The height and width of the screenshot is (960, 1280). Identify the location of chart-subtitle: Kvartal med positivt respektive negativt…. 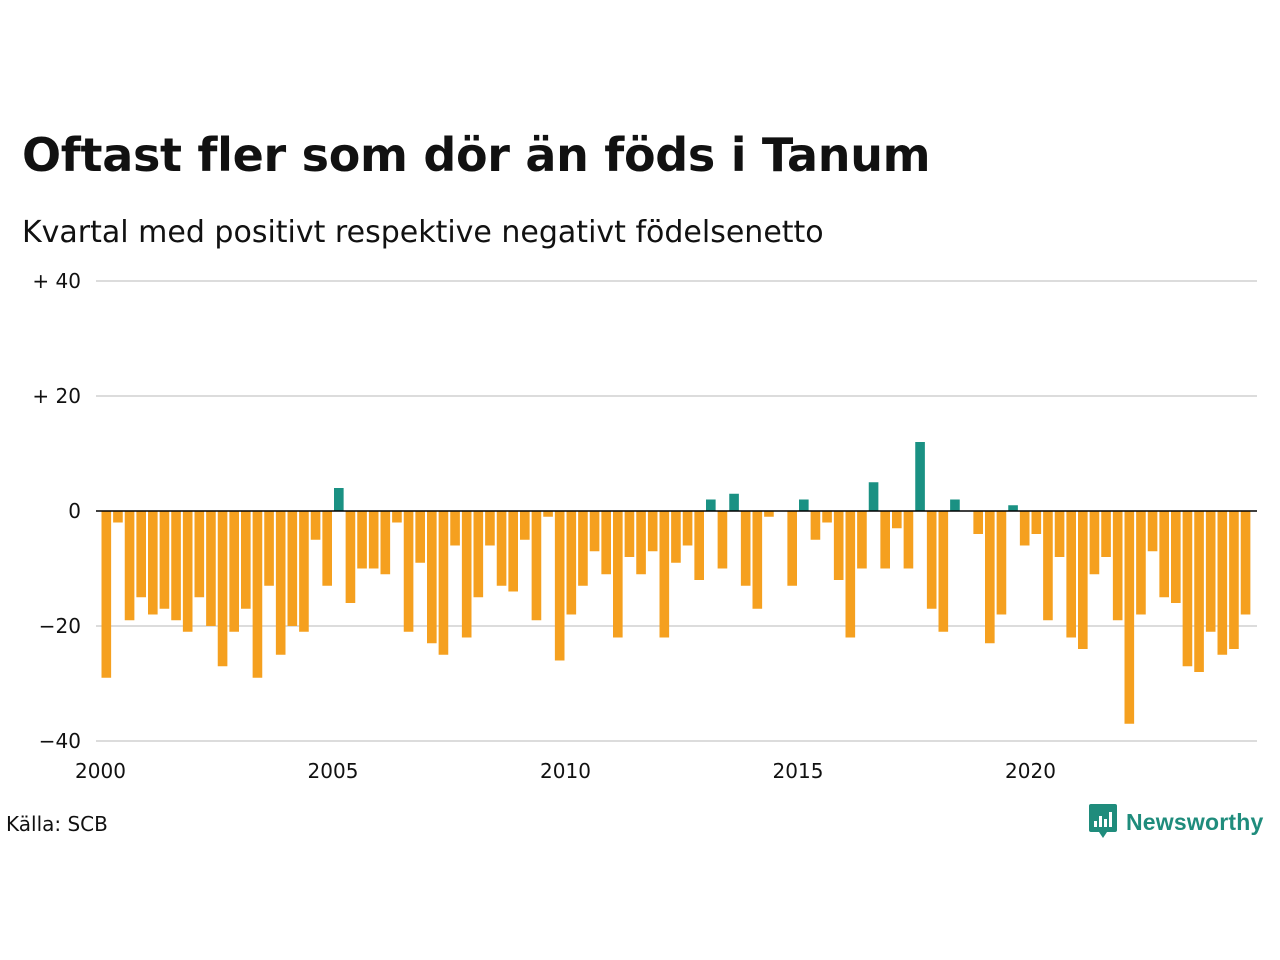
(423, 232).